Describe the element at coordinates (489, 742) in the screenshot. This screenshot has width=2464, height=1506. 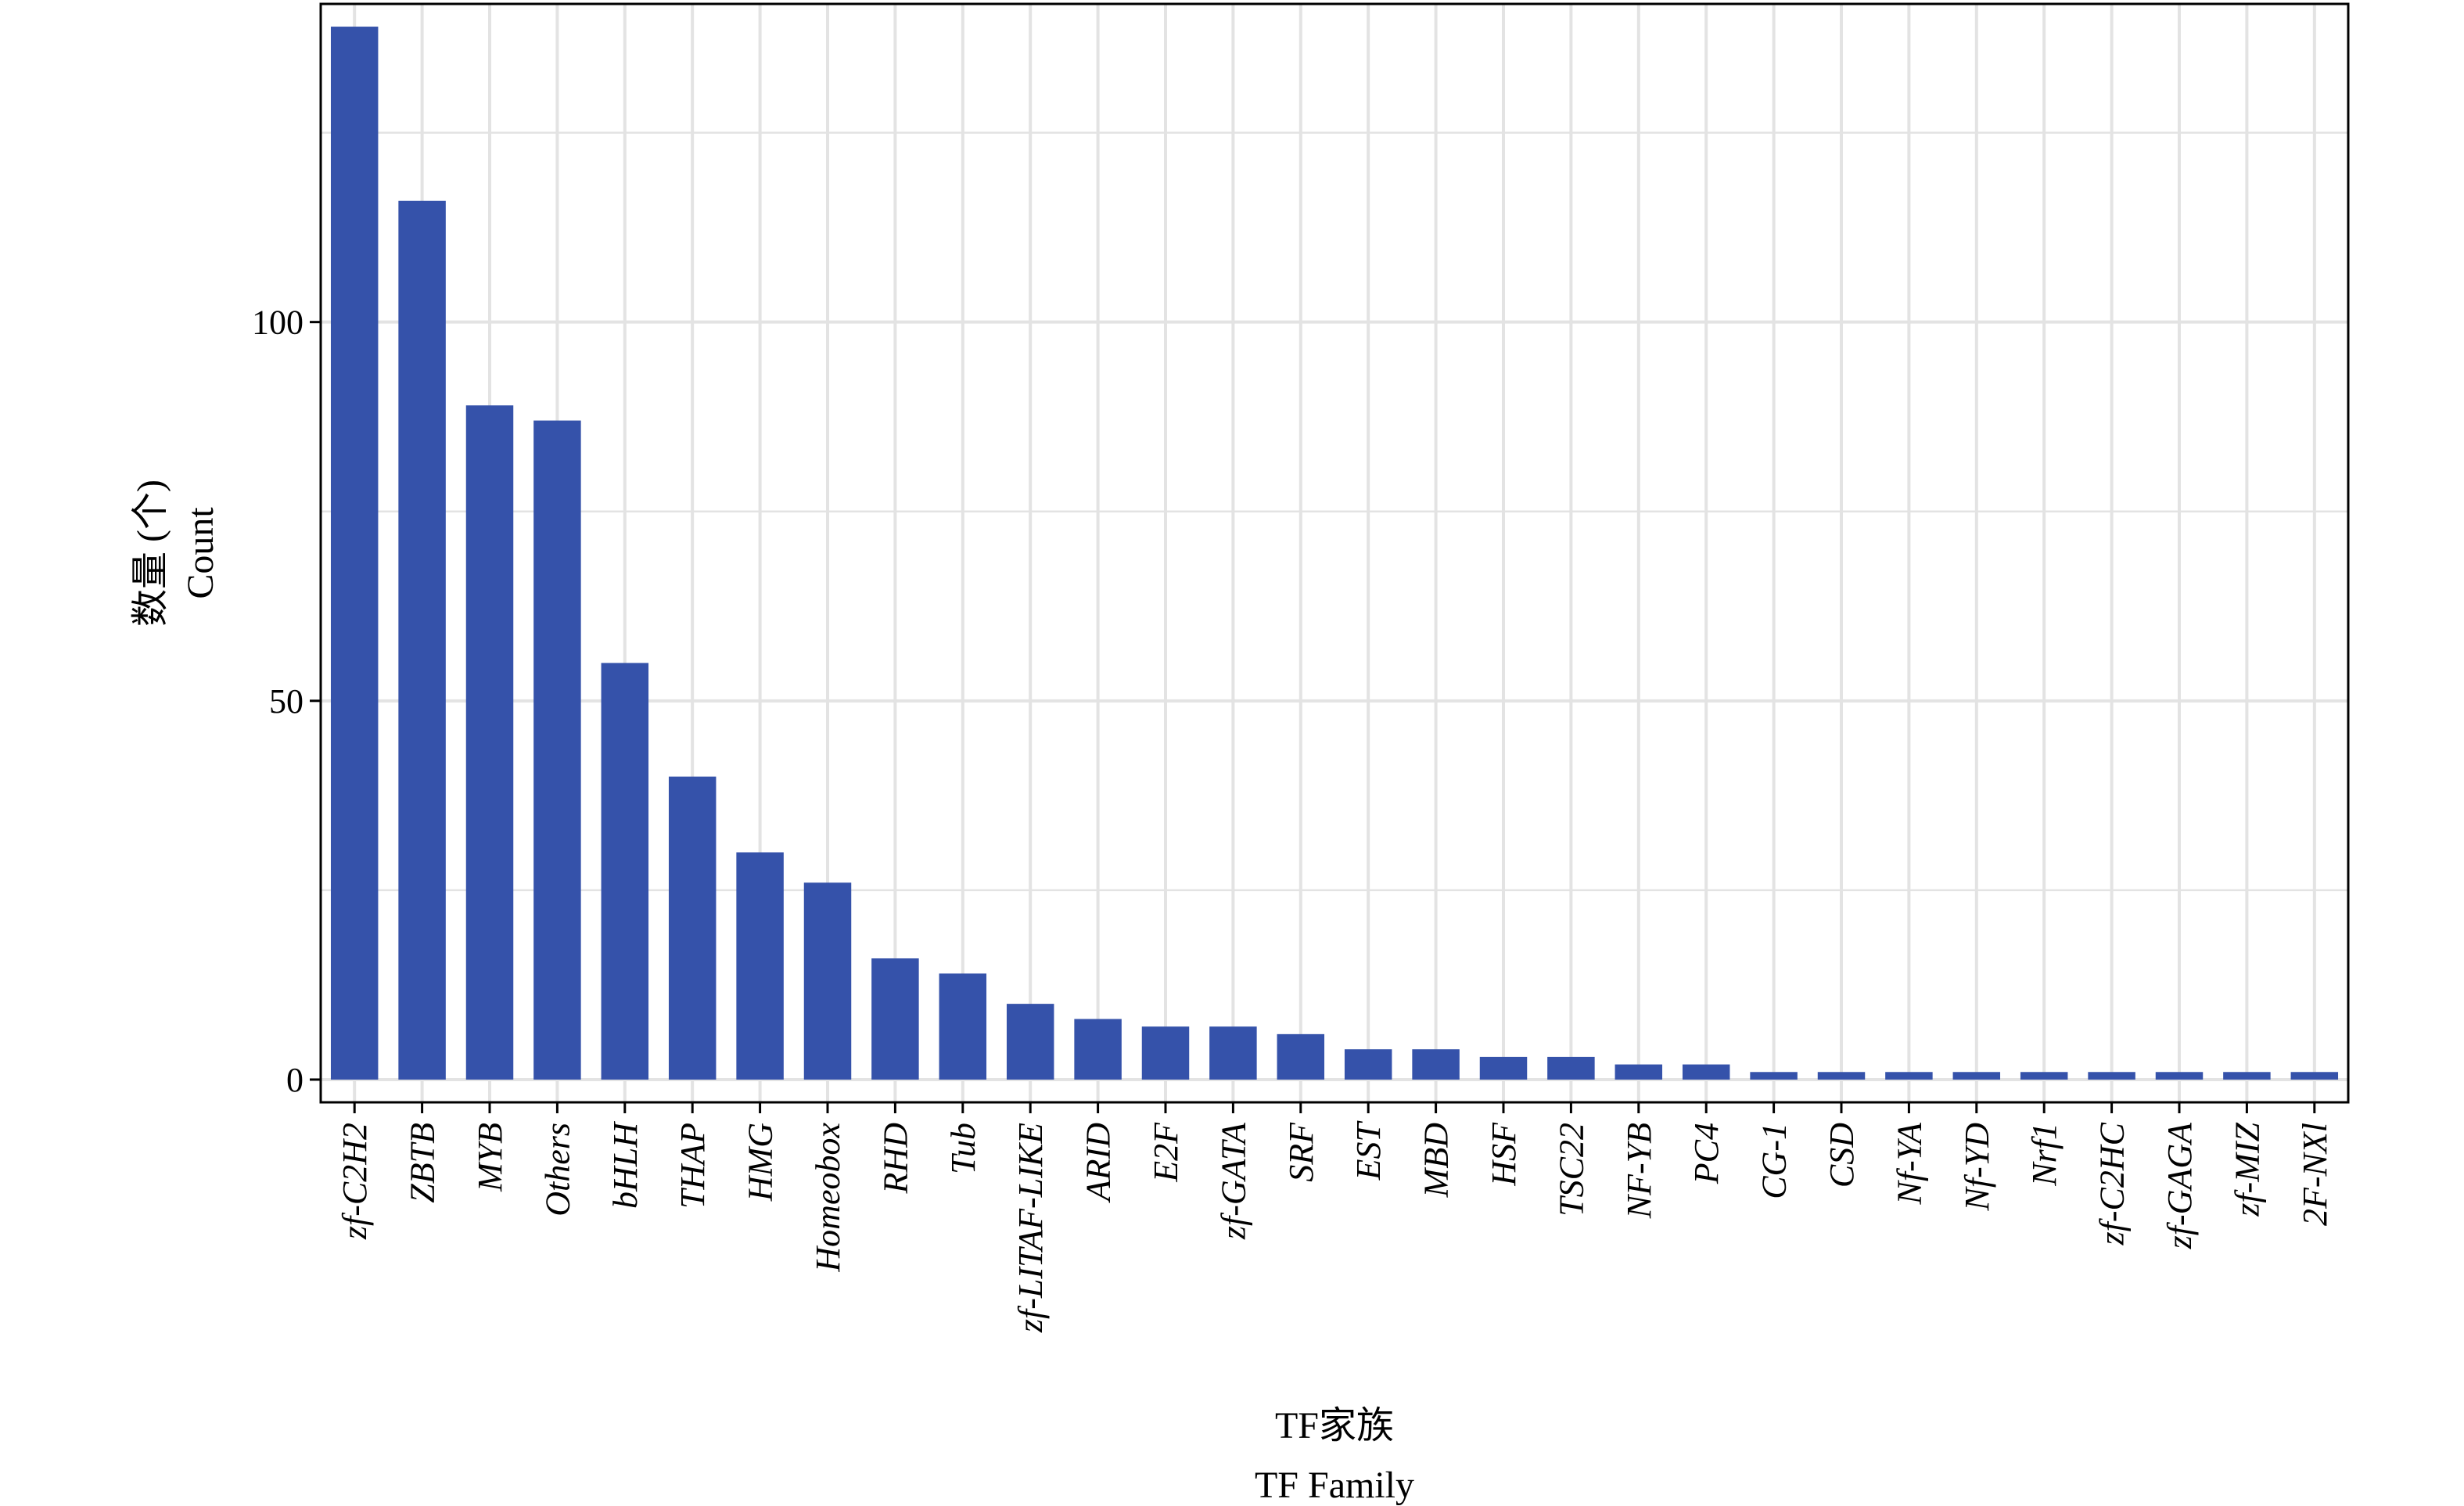
I see `bar-MYB` at that location.